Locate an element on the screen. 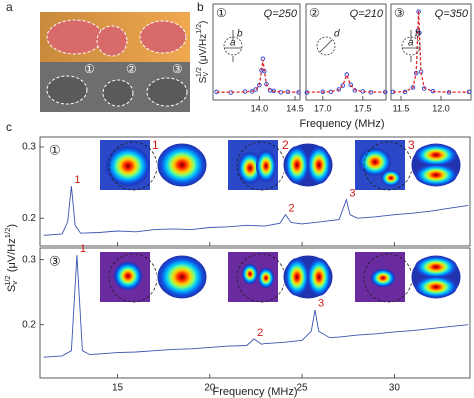 The width and height of the screenshot is (474, 398). x-tick-label: 30 is located at coordinates (395, 388).